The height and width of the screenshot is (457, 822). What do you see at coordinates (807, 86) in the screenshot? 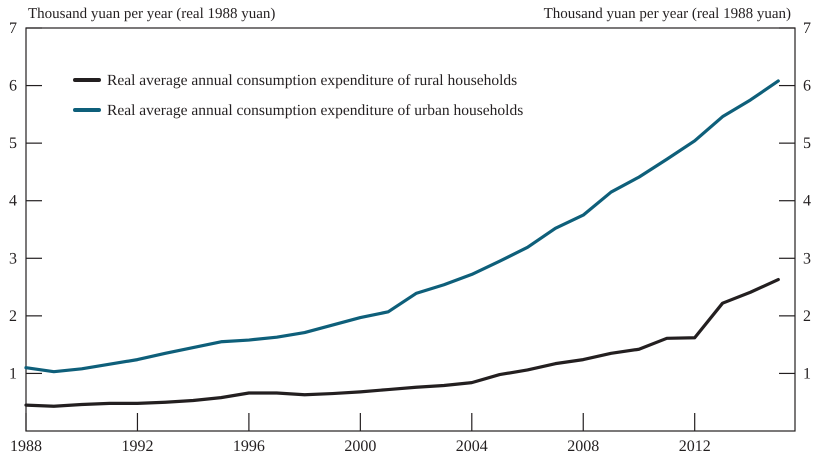
I see `y2-tick-label: 6` at bounding box center [807, 86].